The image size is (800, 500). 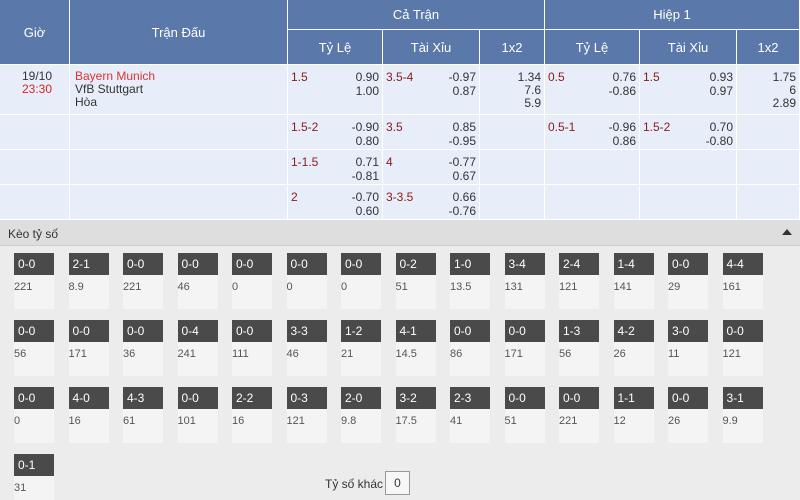 What do you see at coordinates (462, 211) in the screenshot?
I see `odds-value: -0.76` at bounding box center [462, 211].